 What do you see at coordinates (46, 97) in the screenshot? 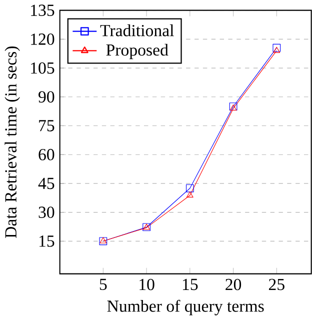
I see `y-tick-label: 90` at bounding box center [46, 97].